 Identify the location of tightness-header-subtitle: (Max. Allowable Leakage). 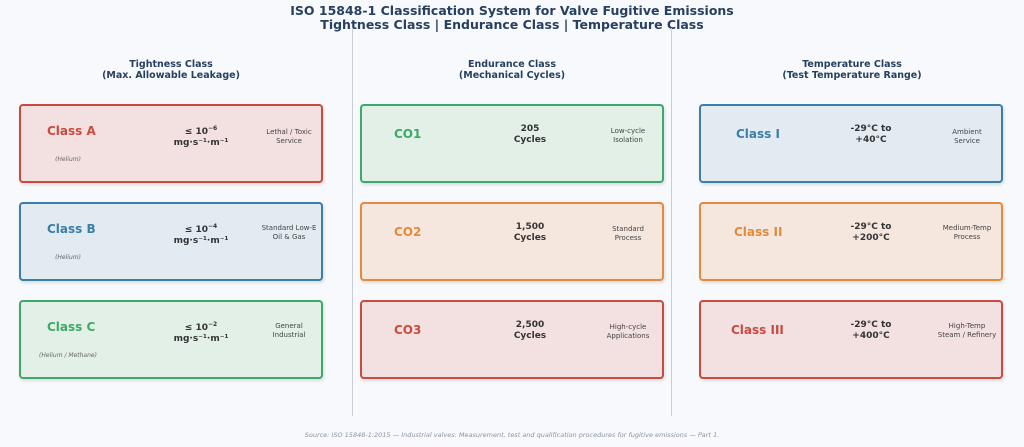
(171, 75).